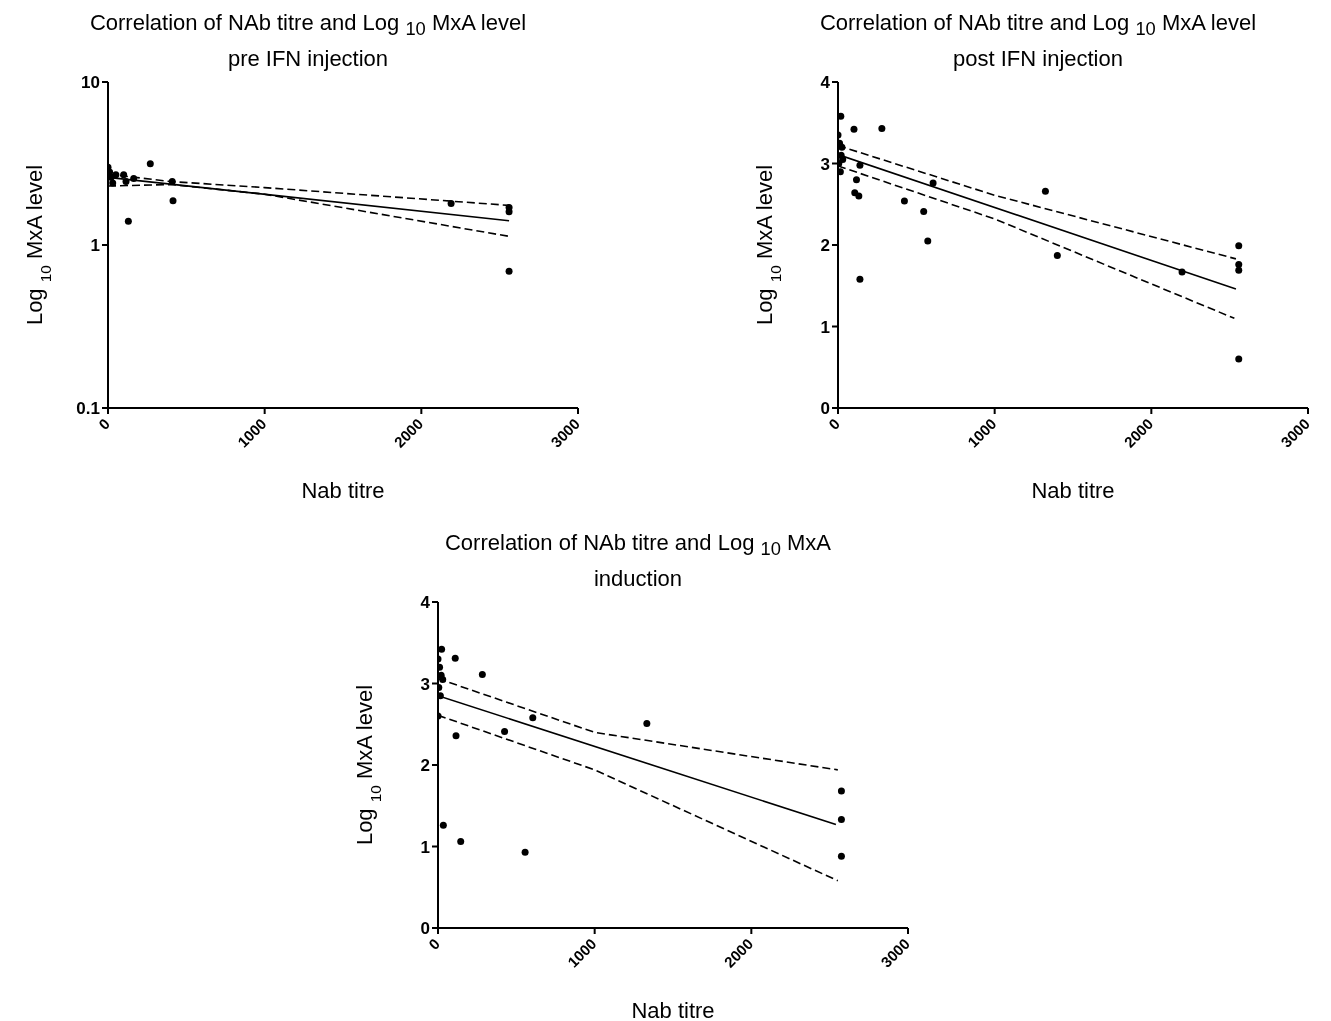  I want to click on chart-title: Correlation of NAb titre and Log $_{10}$ MxA level post IFN injection, so click(1038, 41).